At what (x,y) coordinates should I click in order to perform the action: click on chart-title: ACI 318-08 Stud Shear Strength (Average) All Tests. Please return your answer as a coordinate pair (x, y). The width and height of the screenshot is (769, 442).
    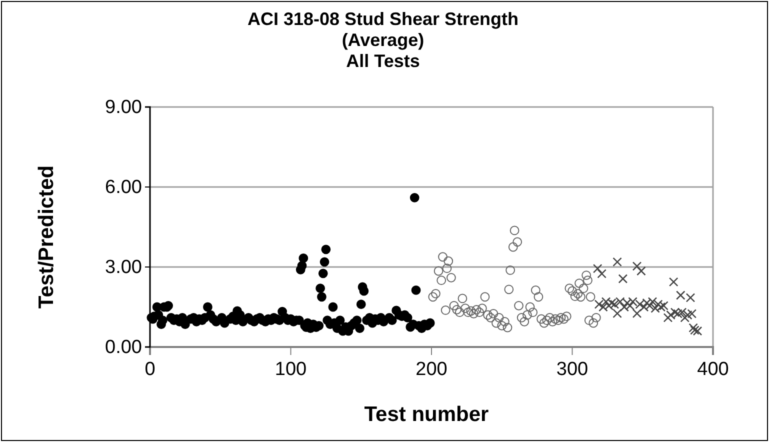
    Looking at the image, I should click on (383, 40).